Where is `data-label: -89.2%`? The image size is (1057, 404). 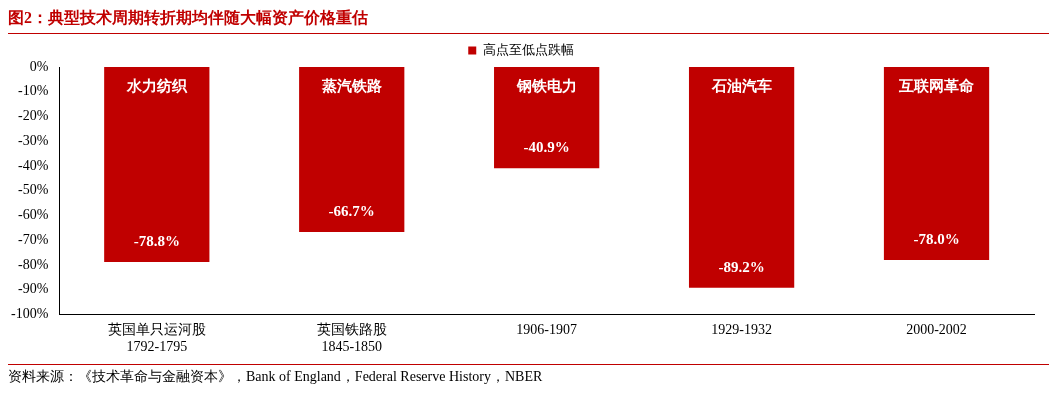
data-label: -89.2% is located at coordinates (741, 266).